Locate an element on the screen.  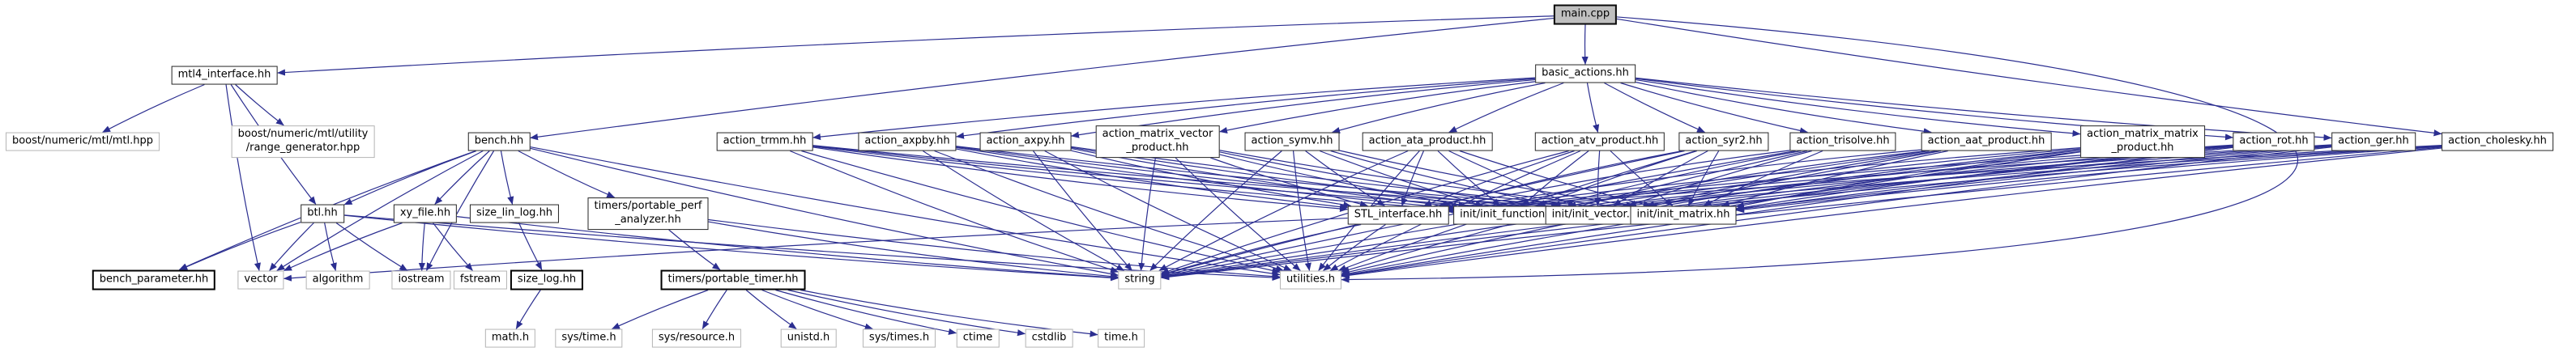
include-edge-bench-hh--vector is located at coordinates (380, 211).